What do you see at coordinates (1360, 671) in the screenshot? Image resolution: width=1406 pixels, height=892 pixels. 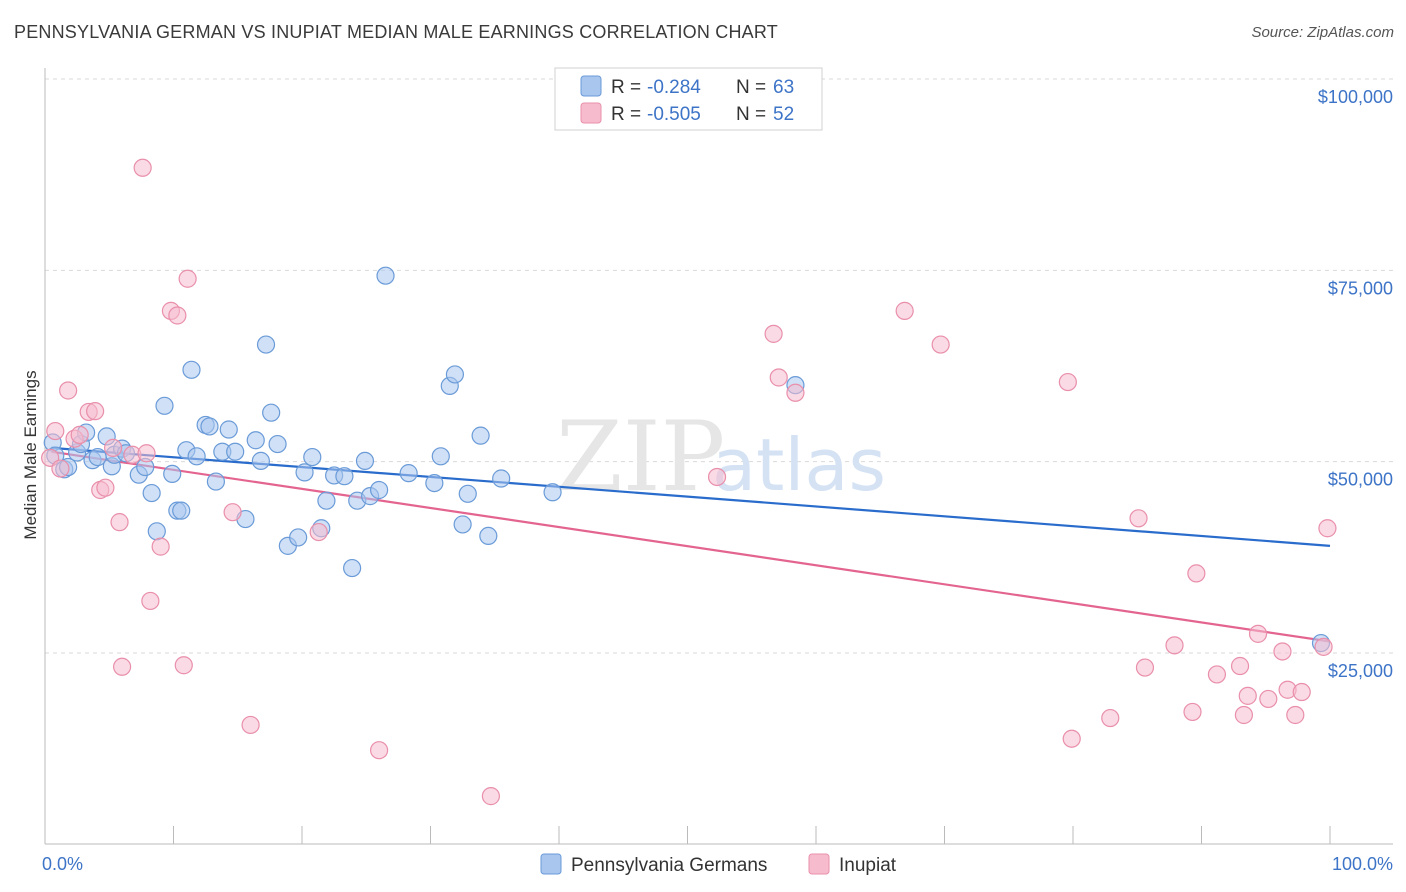 I see `y-tick-label: $25,000` at bounding box center [1360, 671].